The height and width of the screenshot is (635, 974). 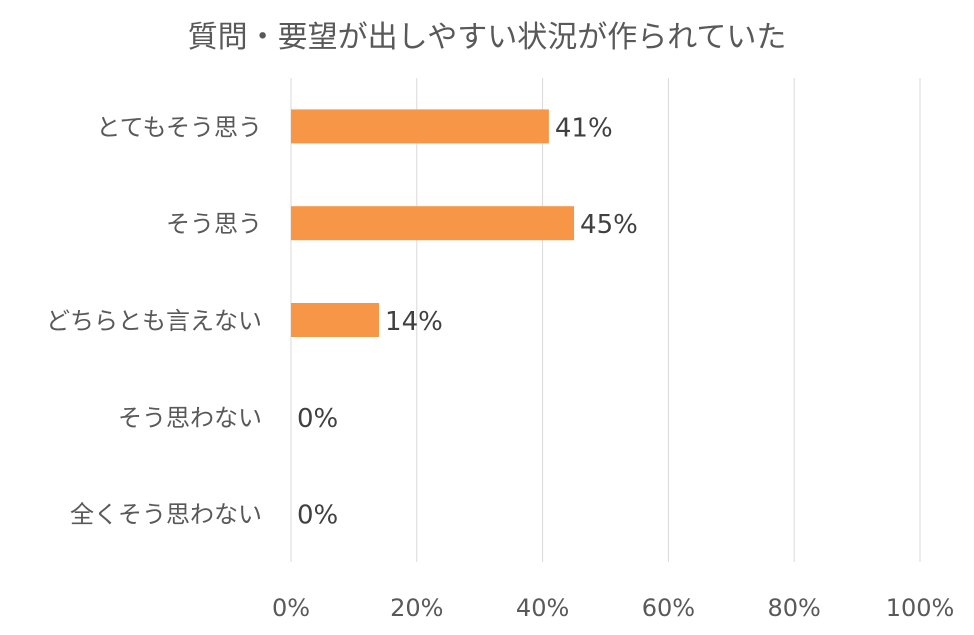 I want to click on data-label: 45%, so click(x=609, y=225).